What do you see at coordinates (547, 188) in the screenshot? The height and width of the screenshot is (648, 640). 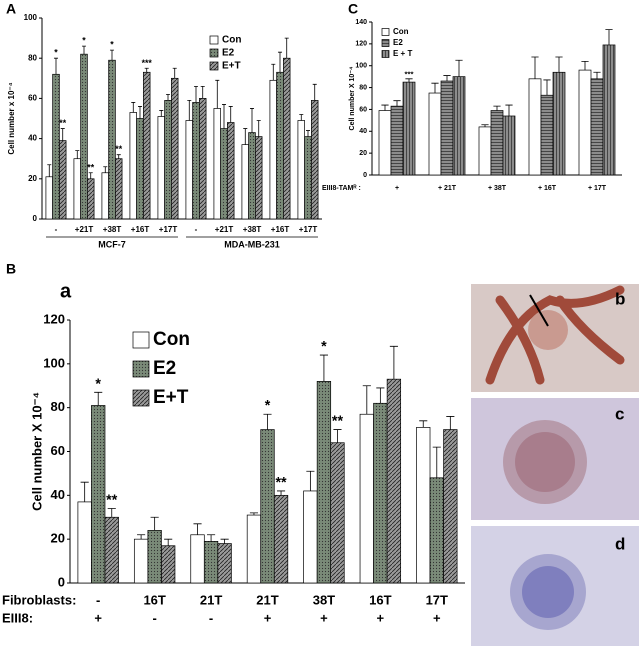 I see `x-tick-label: + 16T` at bounding box center [547, 188].